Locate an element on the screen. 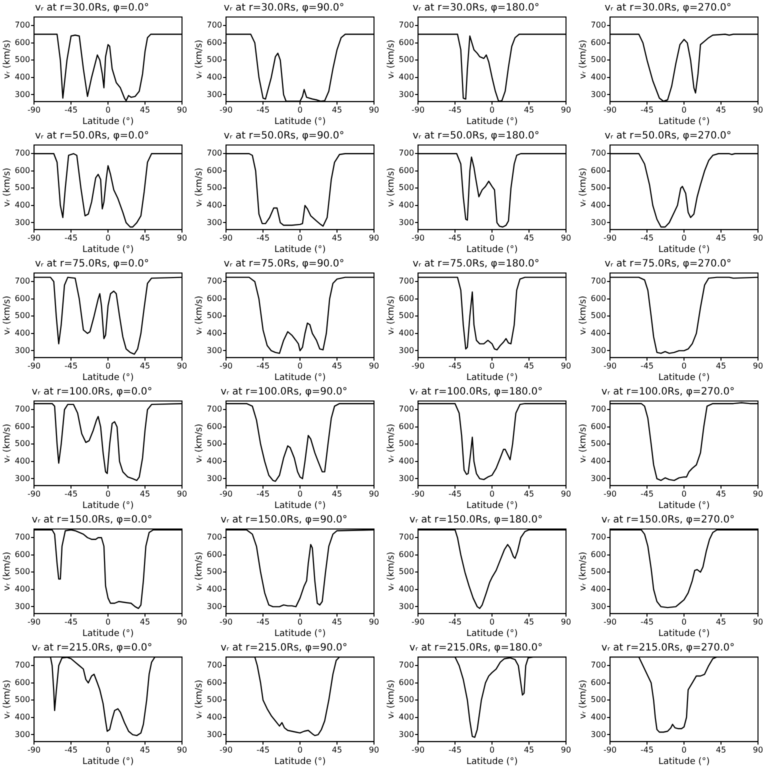 The width and height of the screenshot is (768, 768). chart-title: vᵣ at r=75.0Rs, φ=90.0° is located at coordinates (284, 264).